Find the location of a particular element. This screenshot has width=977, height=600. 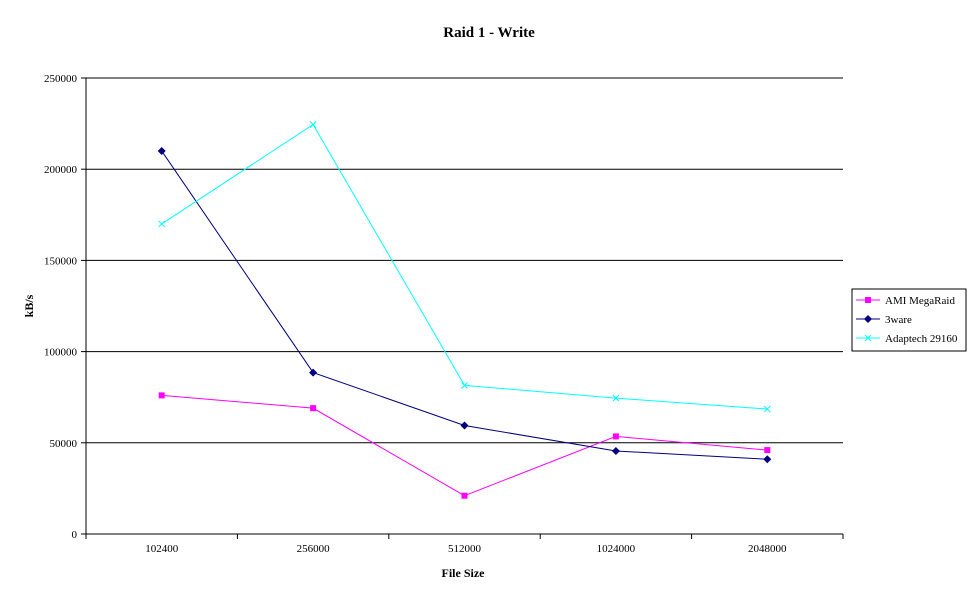

y-tick-label: 200000 is located at coordinates (61, 170).